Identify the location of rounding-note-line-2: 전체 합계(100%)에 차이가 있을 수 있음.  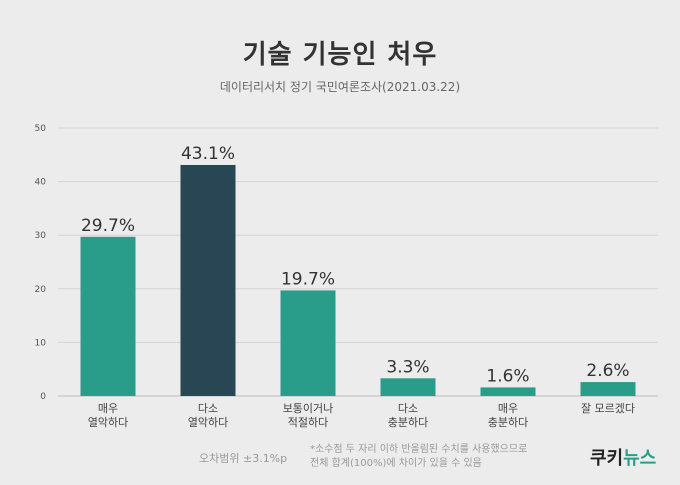
(396, 463).